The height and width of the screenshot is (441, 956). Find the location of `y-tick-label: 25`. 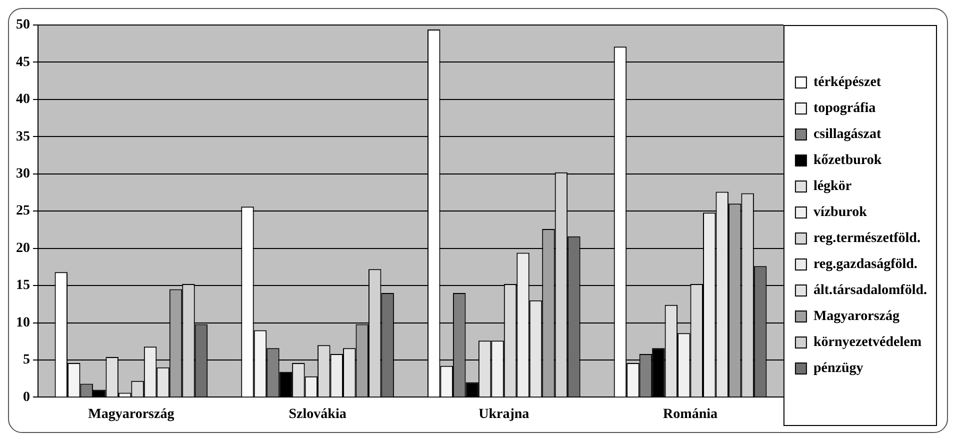

y-tick-label: 25 is located at coordinates (23, 211).